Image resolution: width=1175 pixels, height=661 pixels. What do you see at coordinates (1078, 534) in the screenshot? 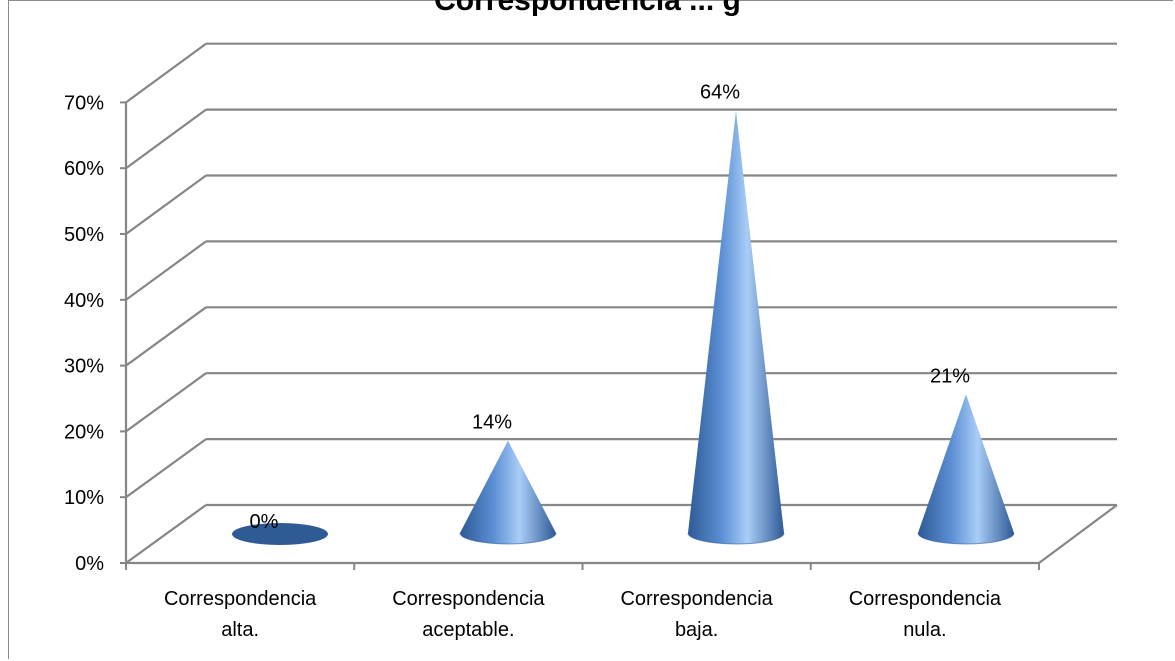
I see `floor-edge` at bounding box center [1078, 534].